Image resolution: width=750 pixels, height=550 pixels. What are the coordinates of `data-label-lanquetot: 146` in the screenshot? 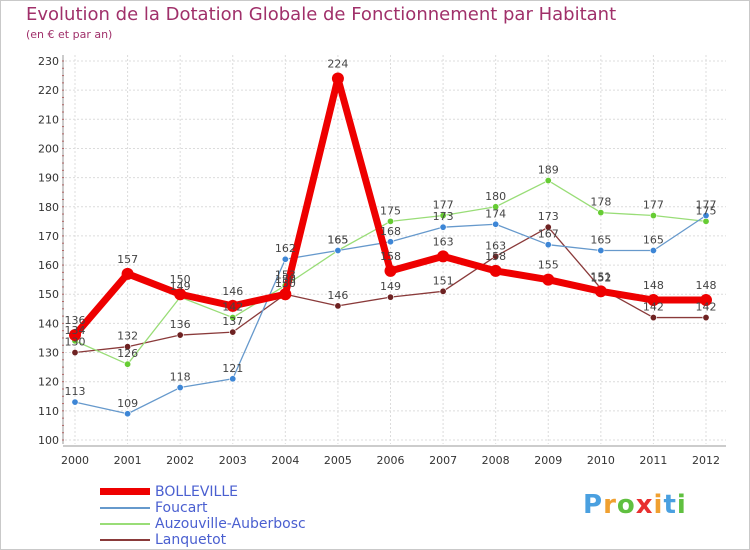 It's located at (337, 295).